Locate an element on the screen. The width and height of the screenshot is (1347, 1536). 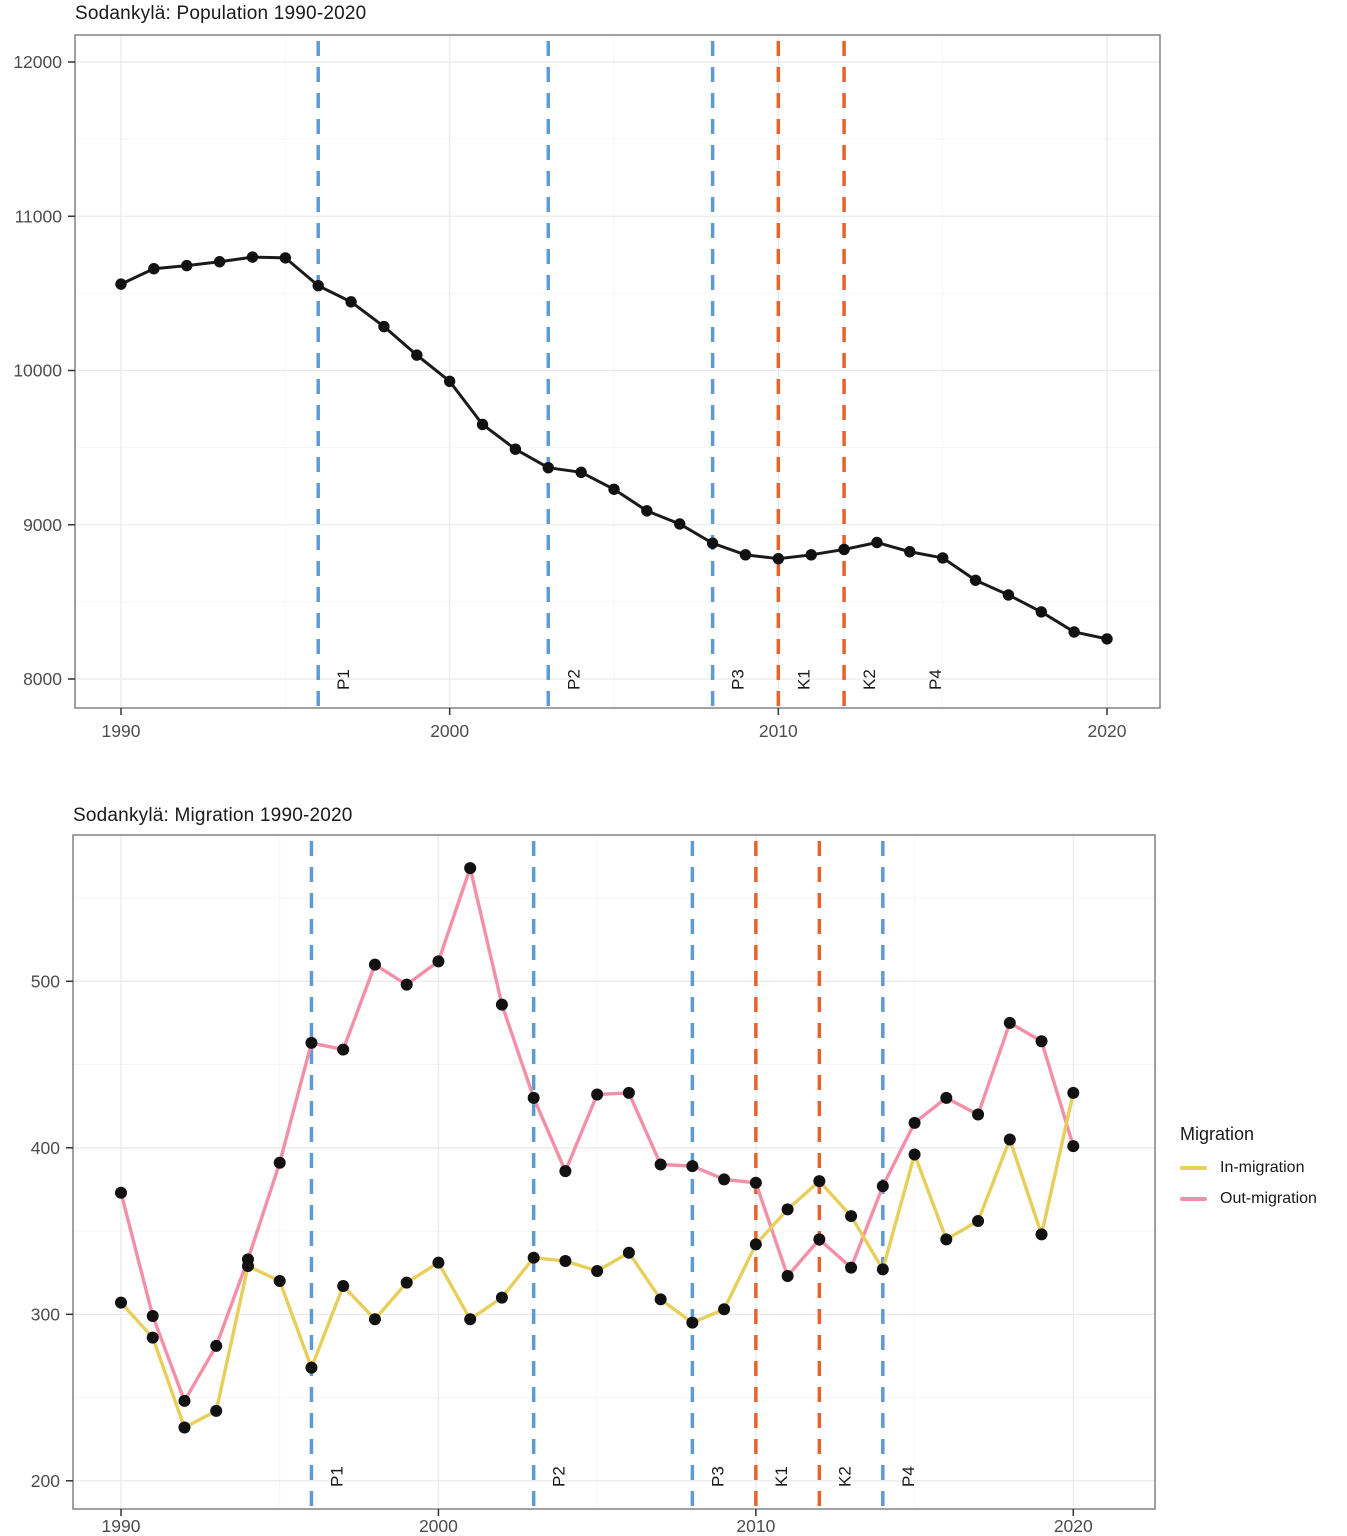
y-tick-label: 500 is located at coordinates (45, 981).